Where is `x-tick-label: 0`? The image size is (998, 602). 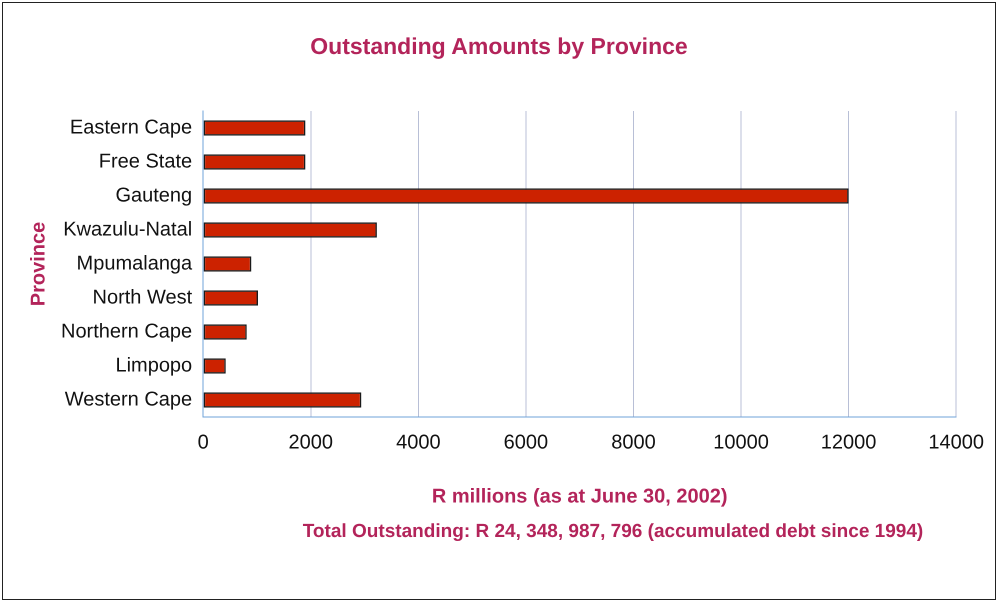
x-tick-label: 0 is located at coordinates (203, 443).